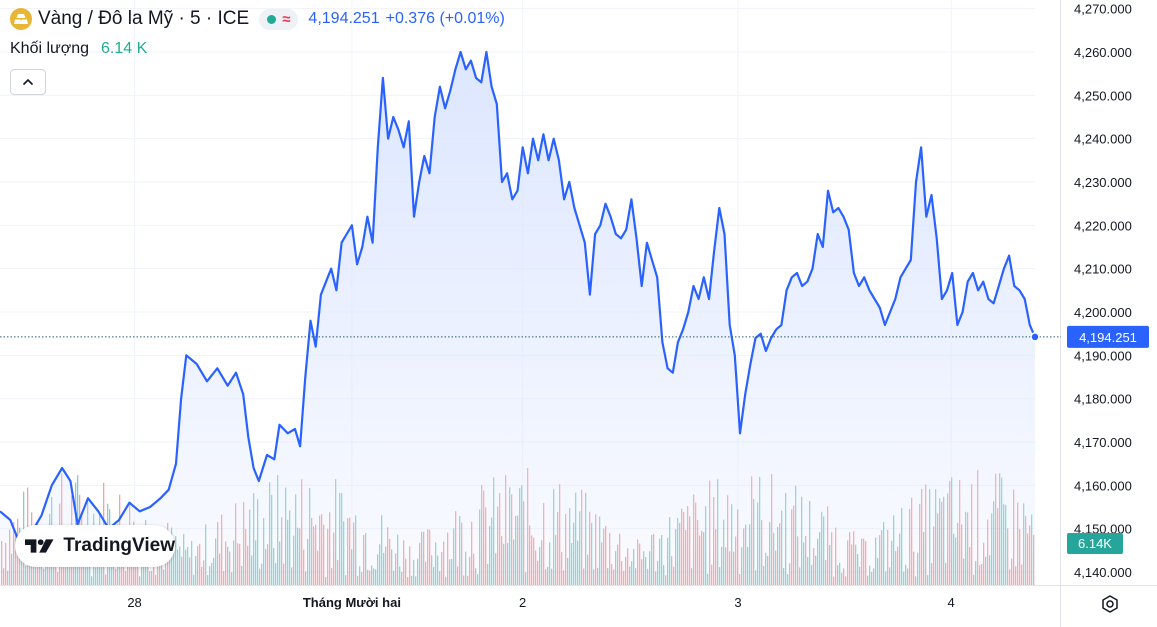 This screenshot has width=1157, height=627. I want to click on volume-tag: 6.14K, so click(1095, 543).